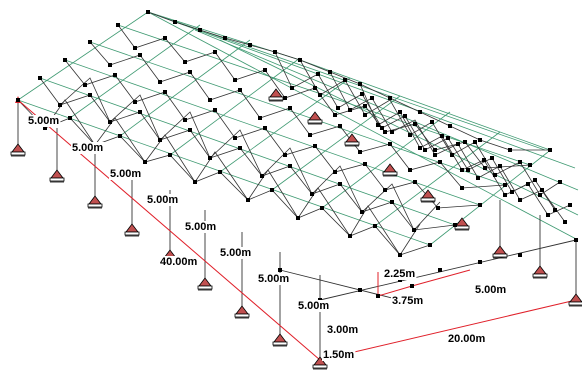 This screenshot has width=582, height=374. I want to click on roof-rise-label: 2.25m, so click(399, 274).